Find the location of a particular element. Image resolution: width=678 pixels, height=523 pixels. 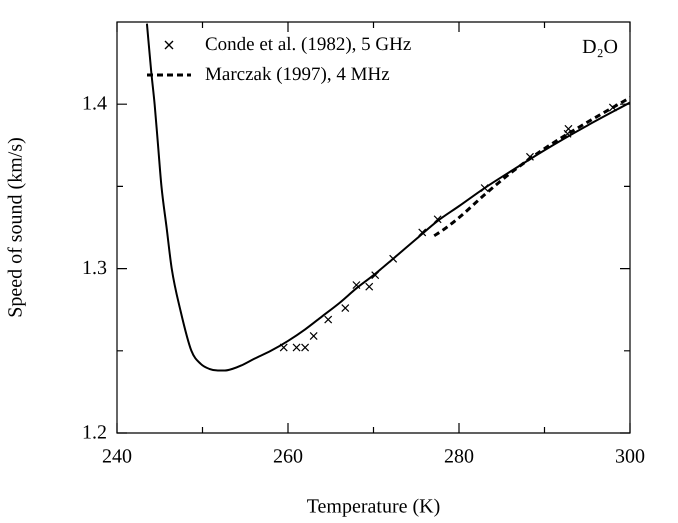

legend-label: Marczak (1997), 4 MHz is located at coordinates (297, 75).